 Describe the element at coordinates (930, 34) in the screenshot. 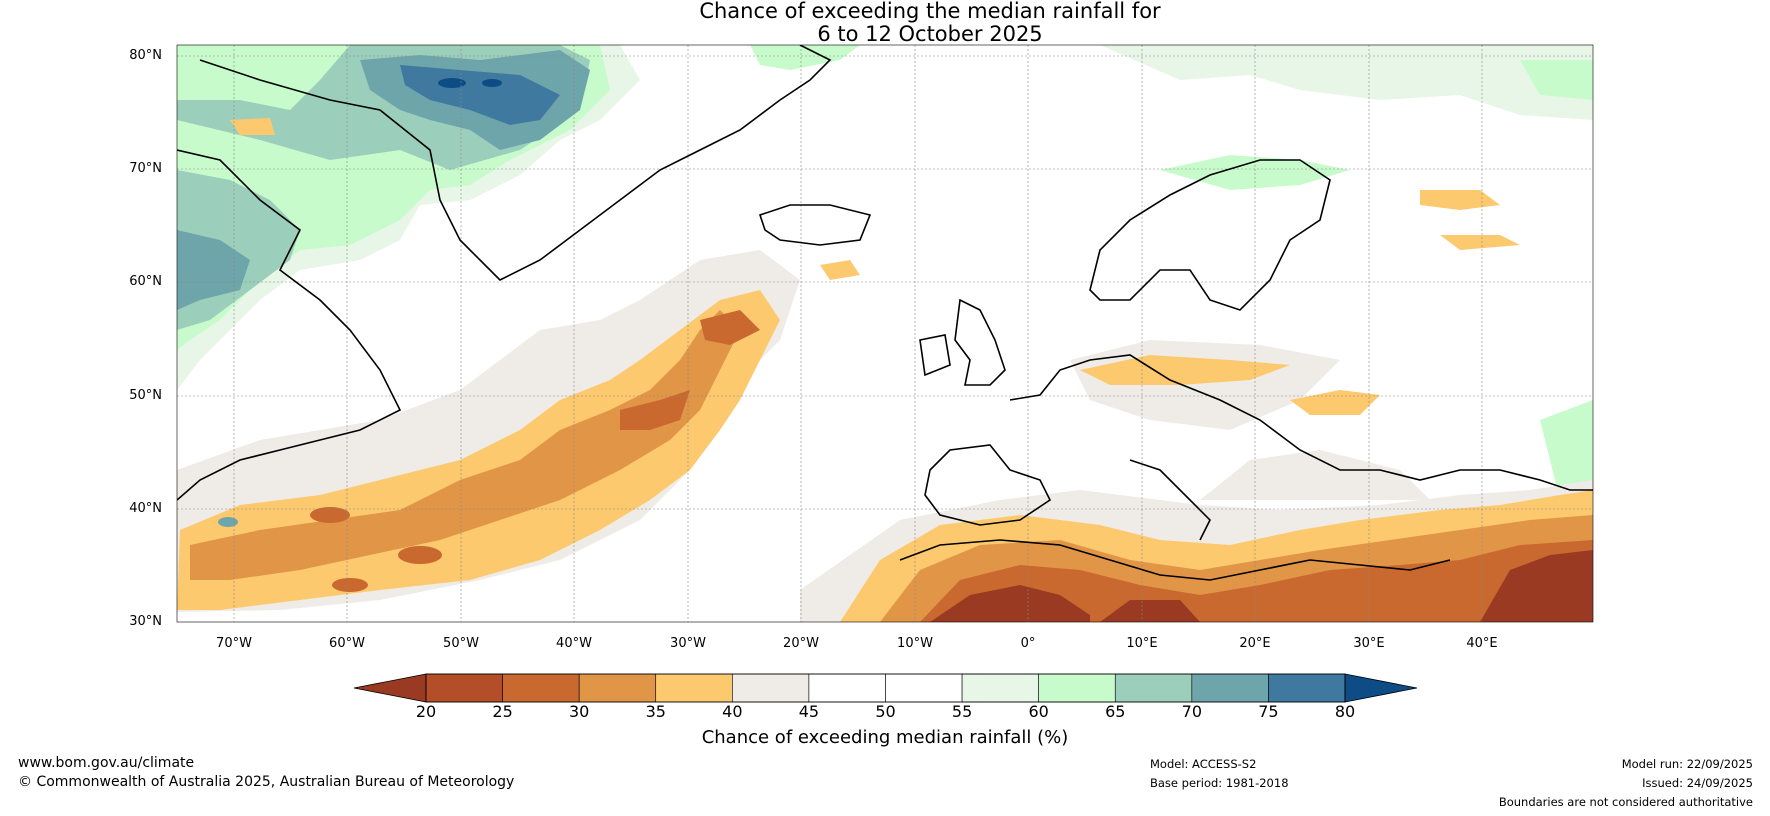

I see `map-subtitle: 6 to 12 October 2025` at that location.